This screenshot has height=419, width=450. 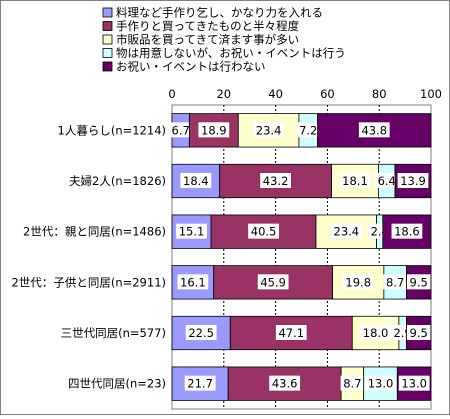 I want to click on data-label-r2-s4: 6.4, so click(x=387, y=181).